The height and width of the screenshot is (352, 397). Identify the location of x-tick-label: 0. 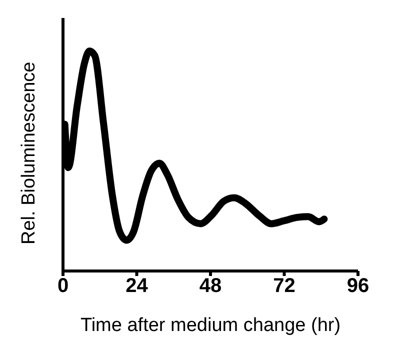
(63, 286).